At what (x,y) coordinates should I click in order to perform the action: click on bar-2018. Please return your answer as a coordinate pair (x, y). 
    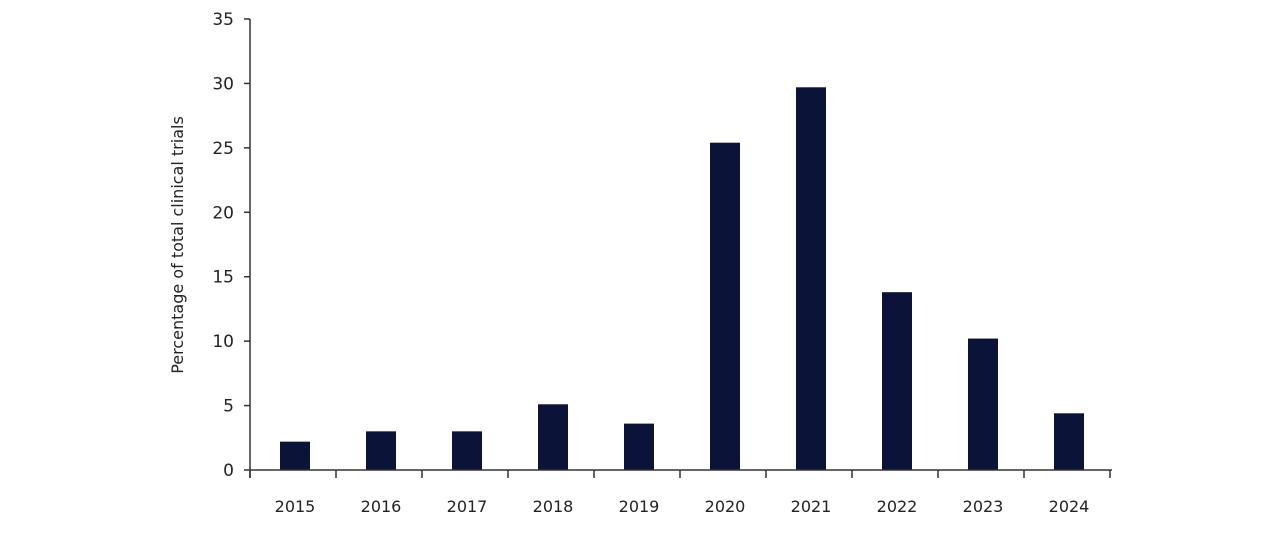
    Looking at the image, I should click on (553, 437).